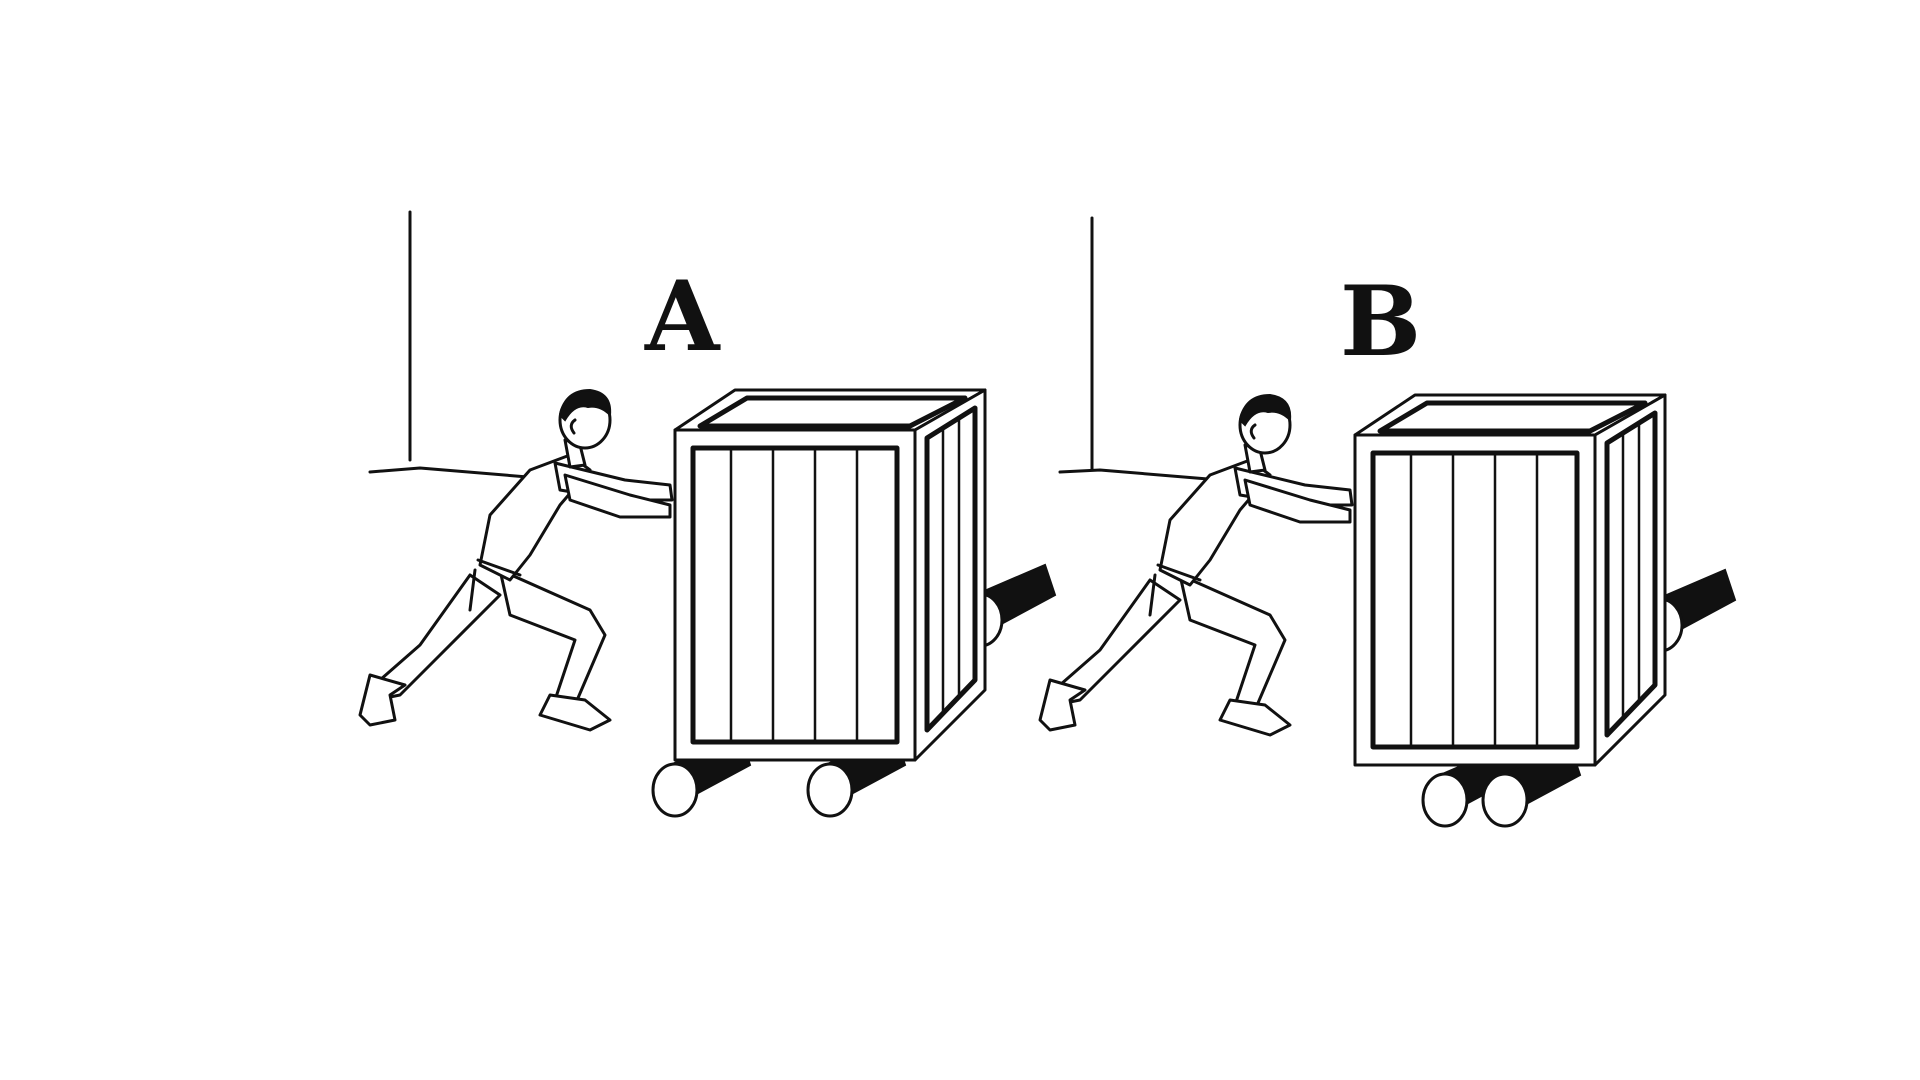 Image resolution: width=1920 pixels, height=1080 pixels. What do you see at coordinates (830, 575) in the screenshot?
I see `crate-a` at bounding box center [830, 575].